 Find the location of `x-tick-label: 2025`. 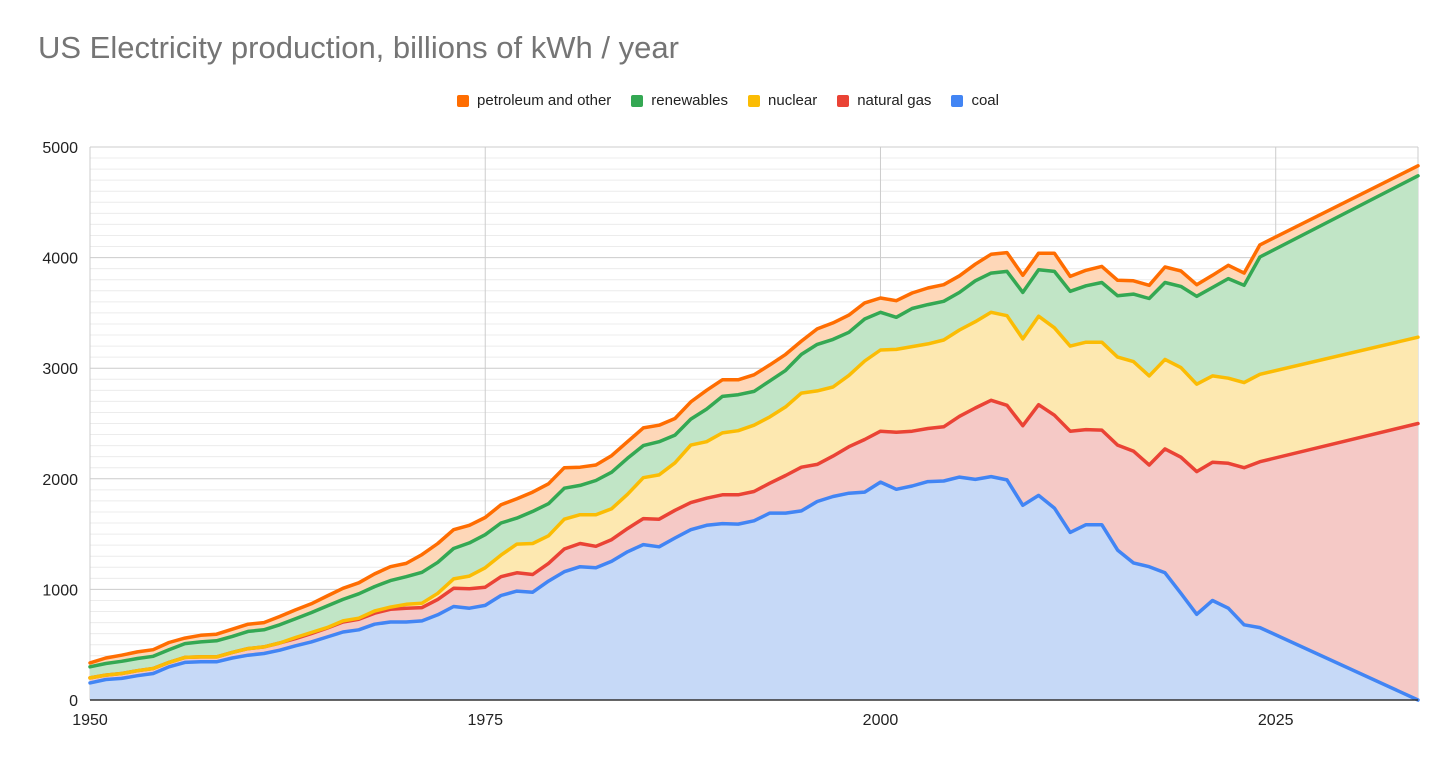

x-tick-label: 2025 is located at coordinates (1276, 720).